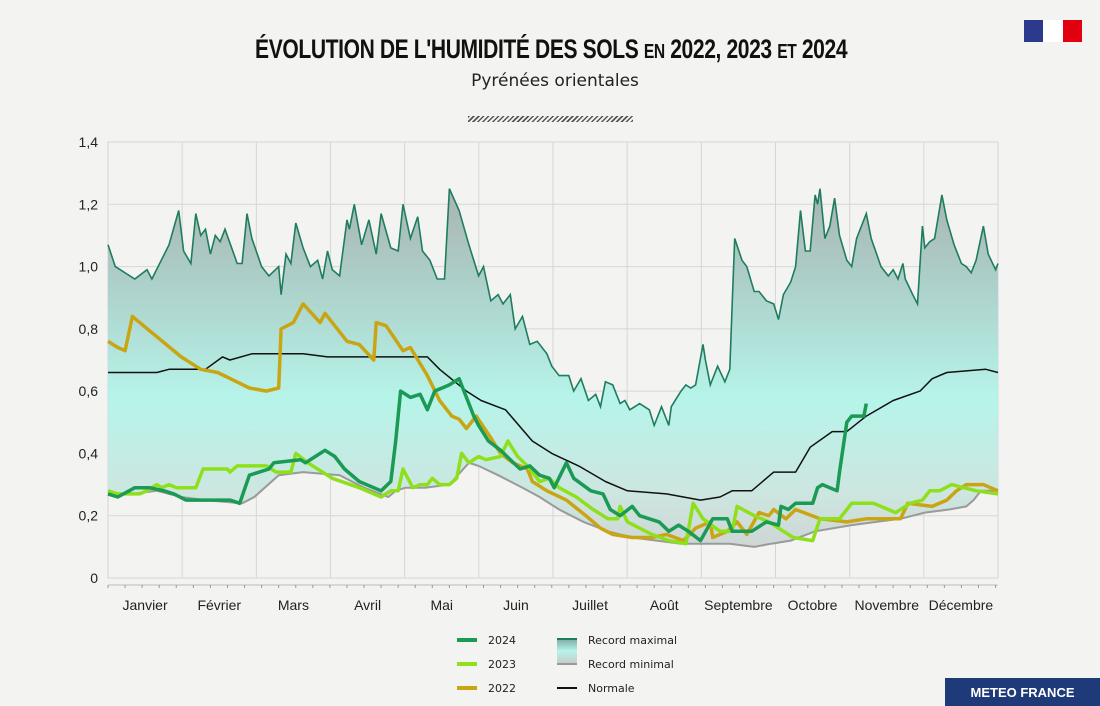 The width and height of the screenshot is (1100, 706). I want to click on chart-subtitle: Pyrénées orientales, so click(555, 81).